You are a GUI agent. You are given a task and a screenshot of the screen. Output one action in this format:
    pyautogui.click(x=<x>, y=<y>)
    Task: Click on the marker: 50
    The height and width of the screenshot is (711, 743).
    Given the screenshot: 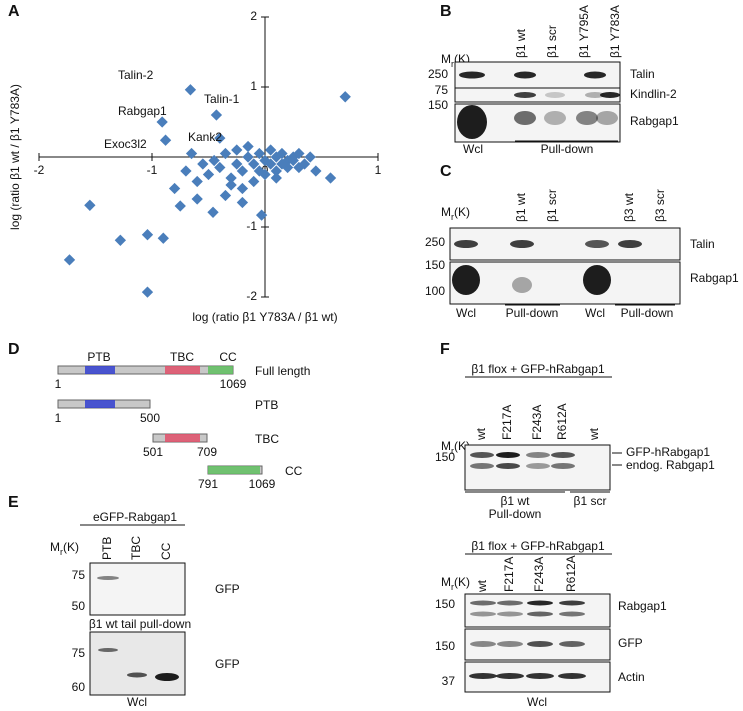 What is the action you would take?
    pyautogui.click(x=79, y=606)
    